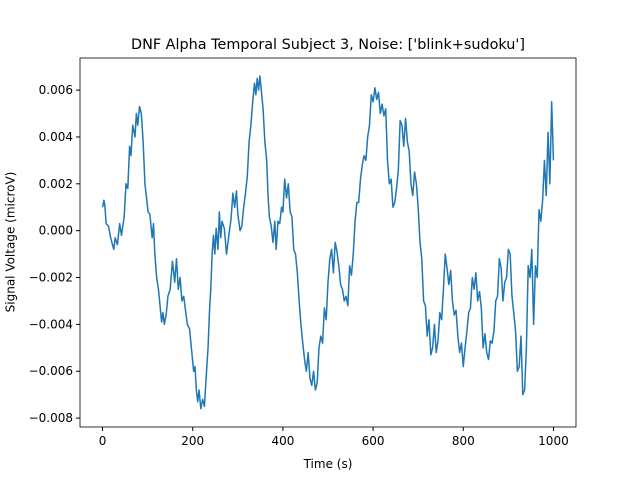 The height and width of the screenshot is (480, 640). Describe the element at coordinates (56, 90) in the screenshot. I see `y-tick-label: 0.006` at that location.